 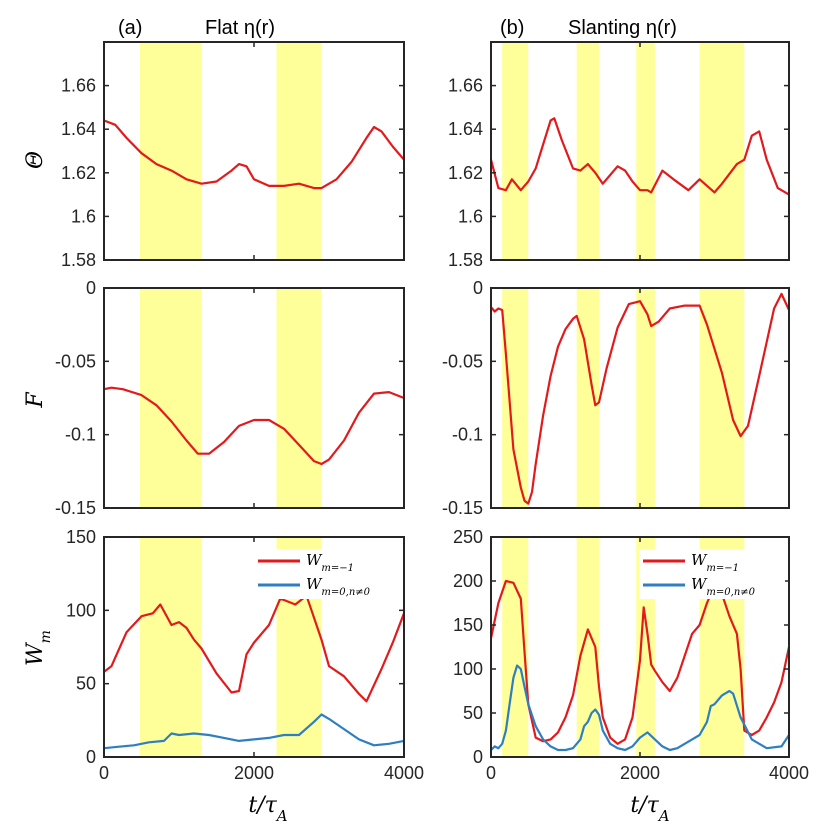 What do you see at coordinates (35, 160) in the screenshot?
I see `ylabel-theta: Θ` at bounding box center [35, 160].